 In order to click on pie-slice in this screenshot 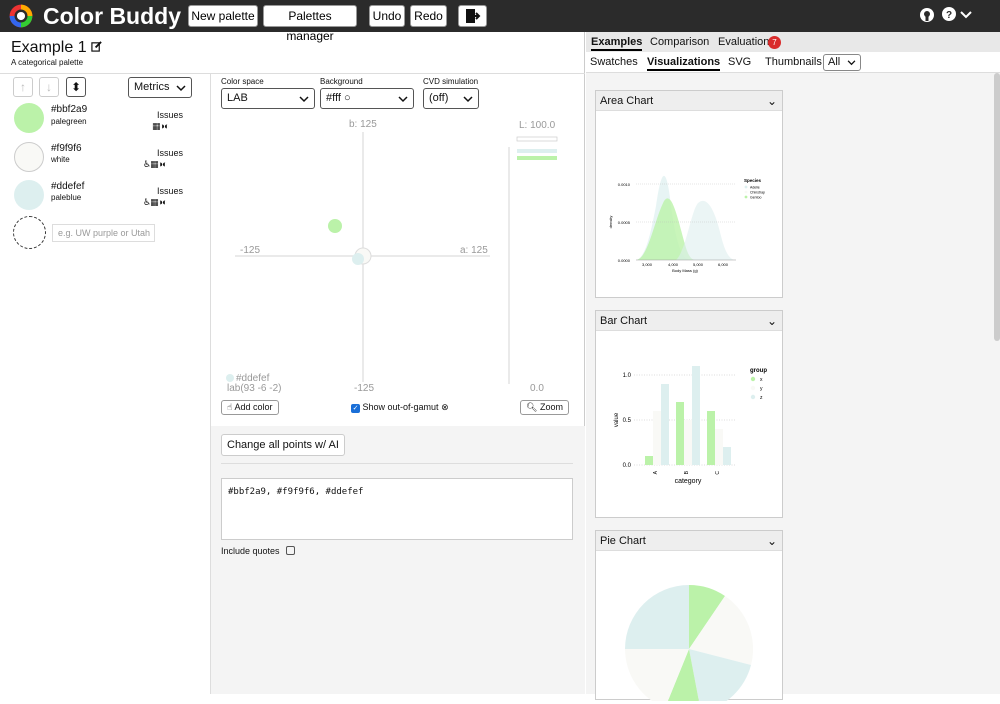, I will do `click(683, 676)`.